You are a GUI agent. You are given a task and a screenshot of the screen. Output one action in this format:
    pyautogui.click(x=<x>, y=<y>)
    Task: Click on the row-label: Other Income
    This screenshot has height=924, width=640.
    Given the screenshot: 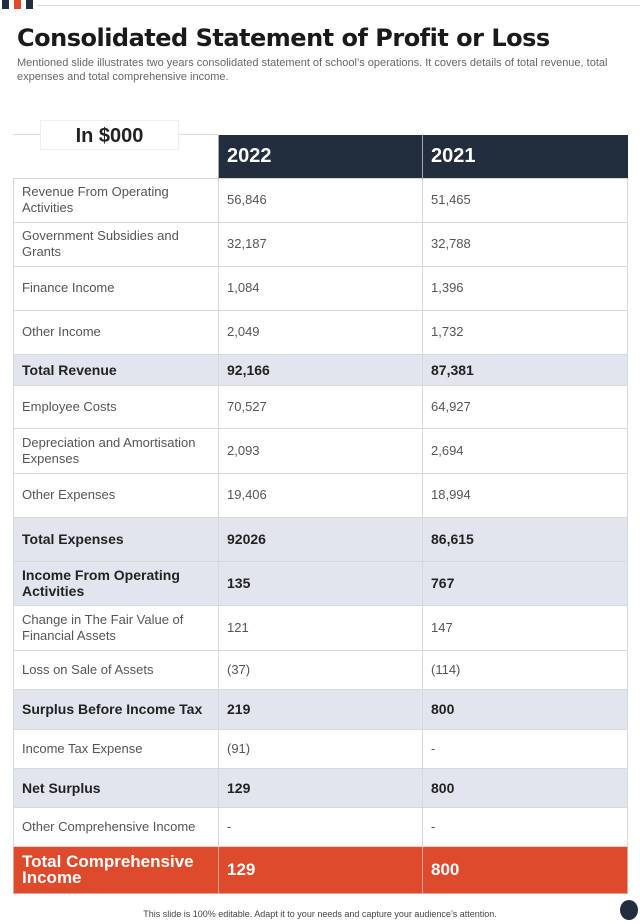 What is the action you would take?
    pyautogui.click(x=116, y=332)
    